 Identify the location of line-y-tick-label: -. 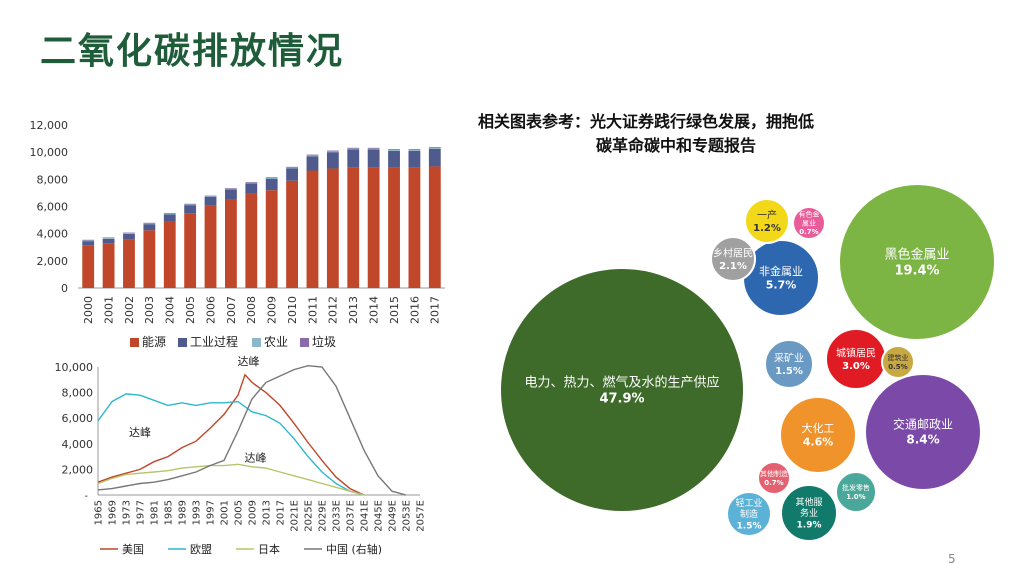
(86, 496).